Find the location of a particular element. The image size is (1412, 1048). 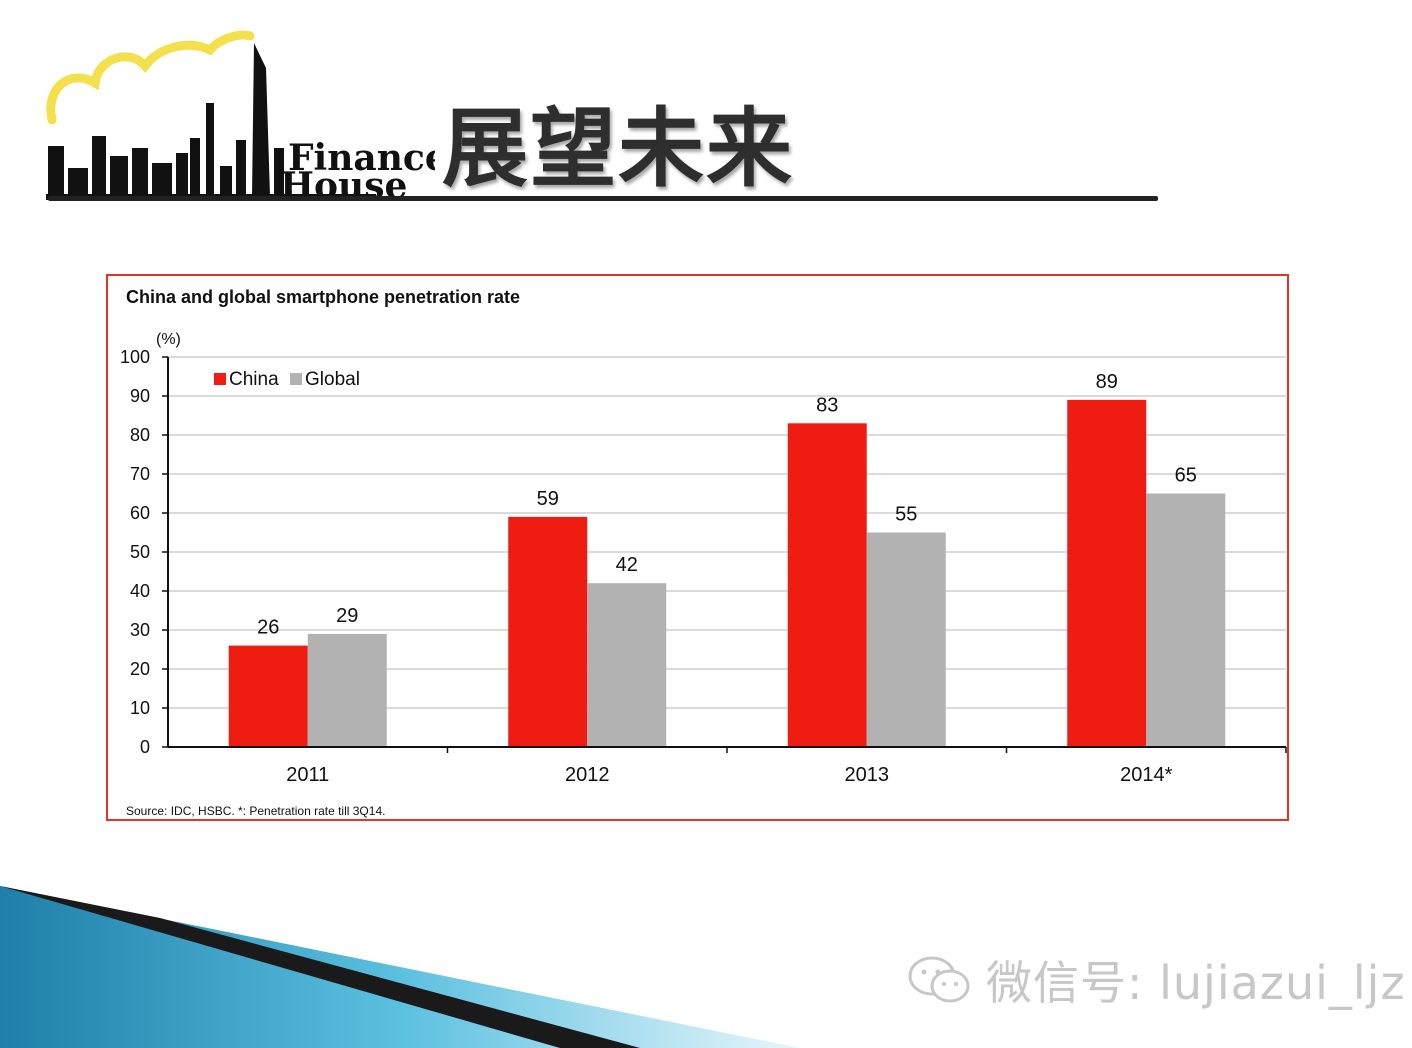

y-tick-label: 60 is located at coordinates (140, 513).